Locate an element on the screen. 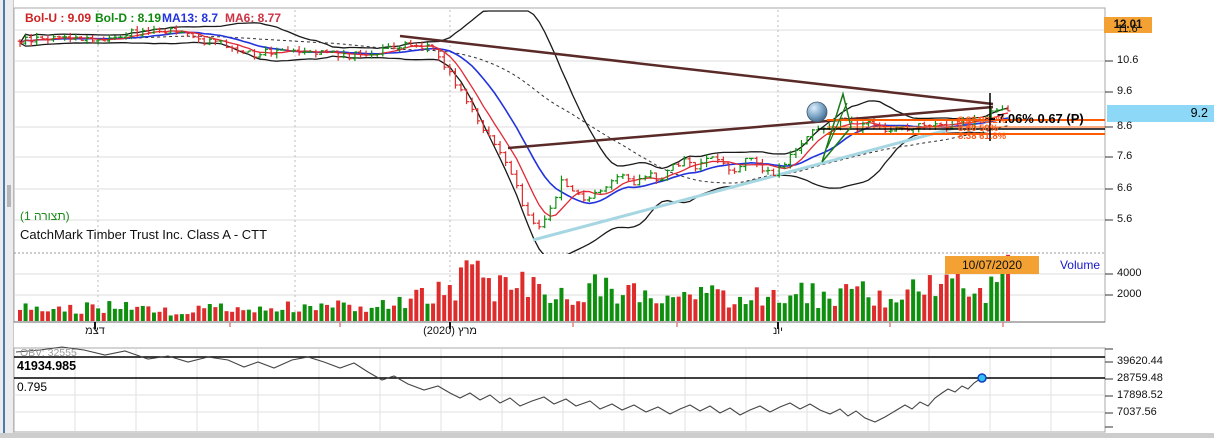 The width and height of the screenshot is (1214, 438). period-high-badge: 12.01 is located at coordinates (1128, 25).